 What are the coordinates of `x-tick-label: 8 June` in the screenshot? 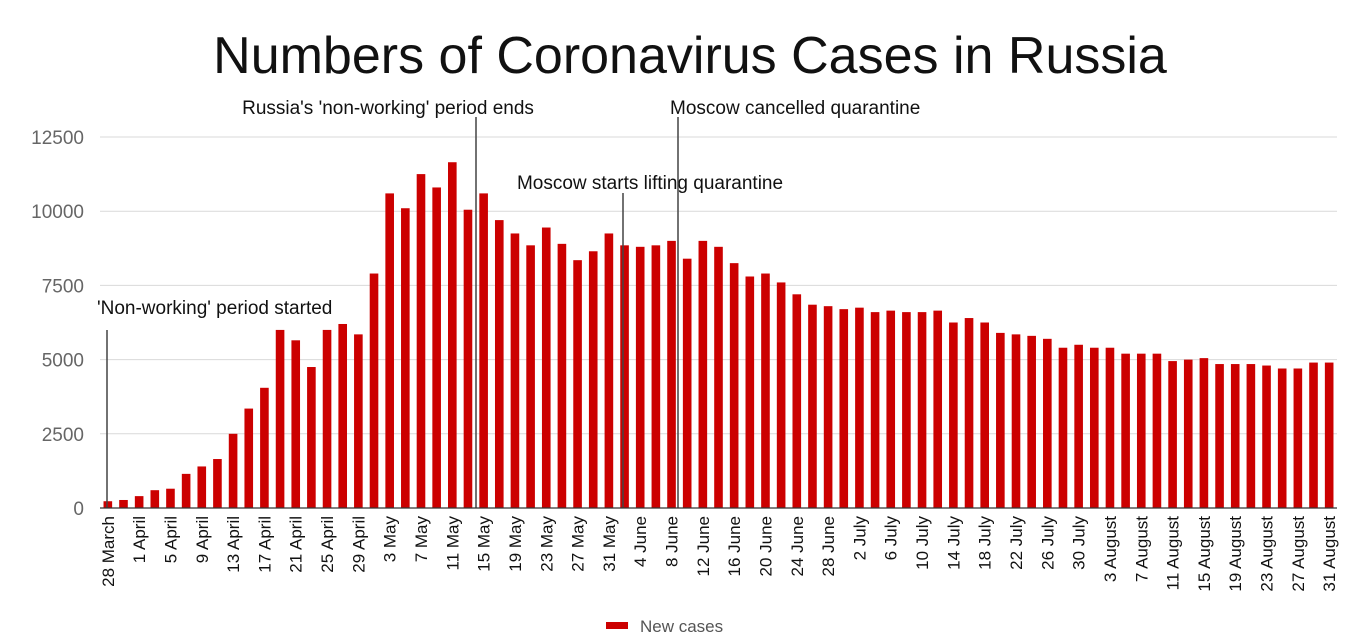 It's located at (672, 541).